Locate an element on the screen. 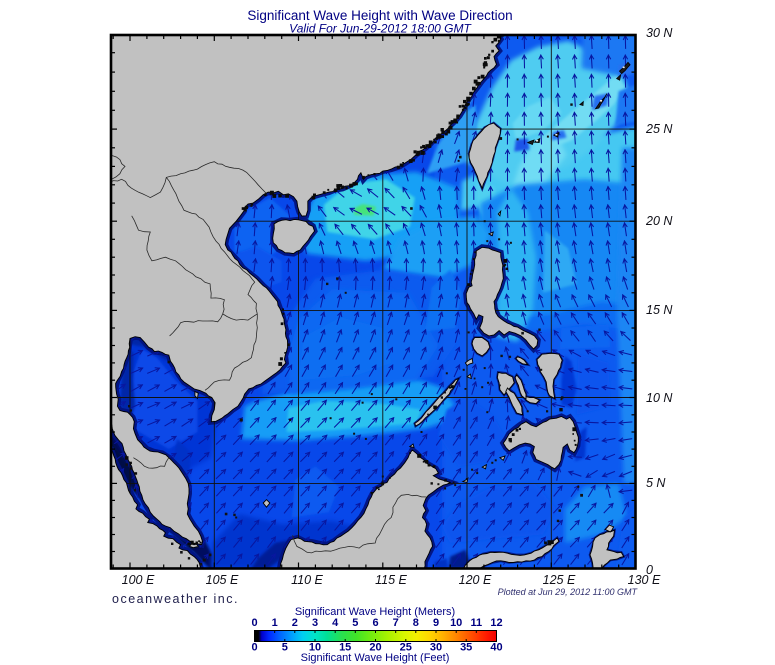  svg-text: 15 is located at coordinates (345, 648).